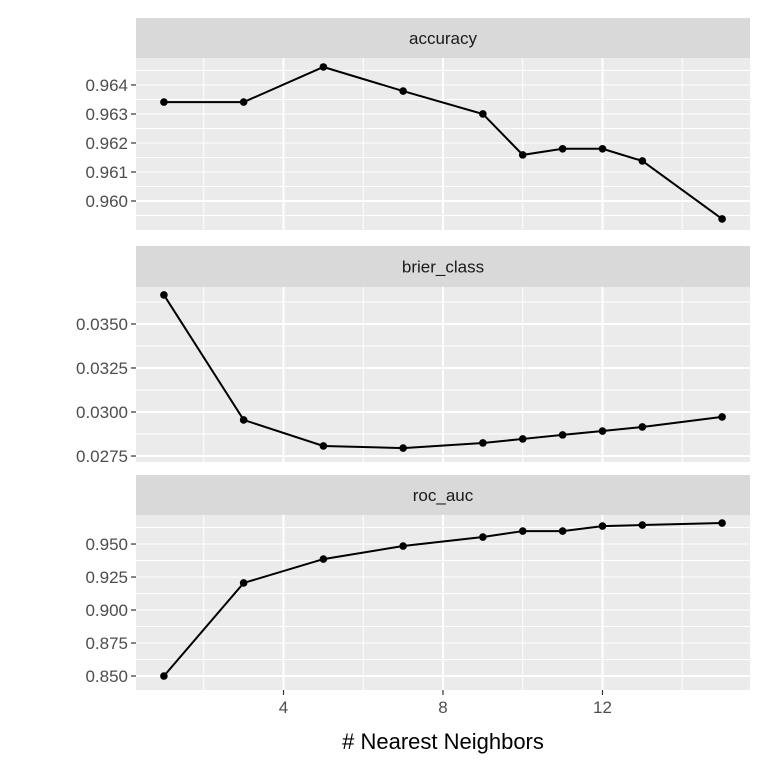 Image resolution: width=768 pixels, height=773 pixels. Describe the element at coordinates (106, 85) in the screenshot. I see `y-tick-label: 0.964` at that location.